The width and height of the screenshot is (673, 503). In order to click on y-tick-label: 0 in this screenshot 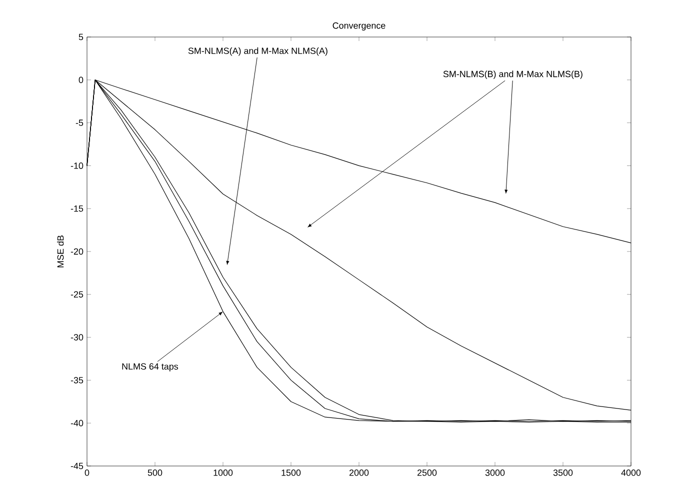, I will do `click(81, 80)`.